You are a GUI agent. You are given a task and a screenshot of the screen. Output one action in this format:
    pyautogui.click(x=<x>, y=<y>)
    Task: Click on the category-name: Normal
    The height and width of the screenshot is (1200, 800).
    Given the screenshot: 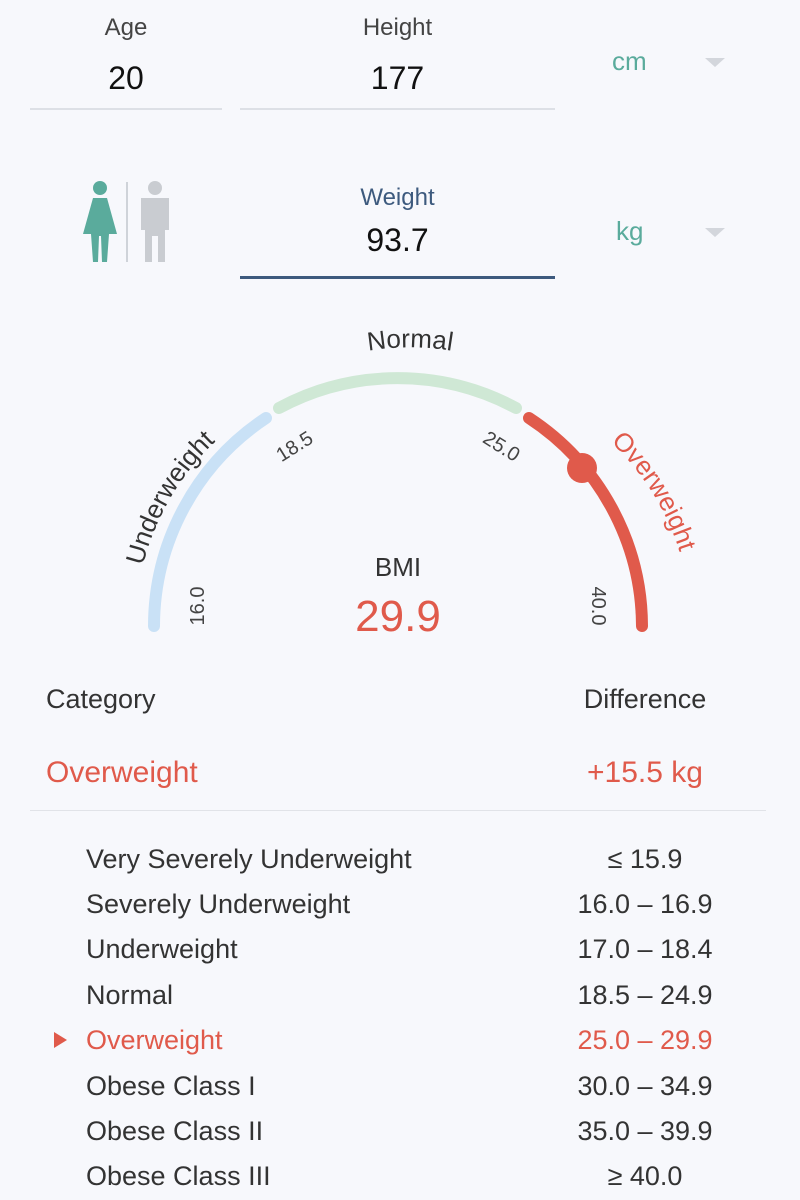 What is the action you would take?
    pyautogui.click(x=130, y=995)
    